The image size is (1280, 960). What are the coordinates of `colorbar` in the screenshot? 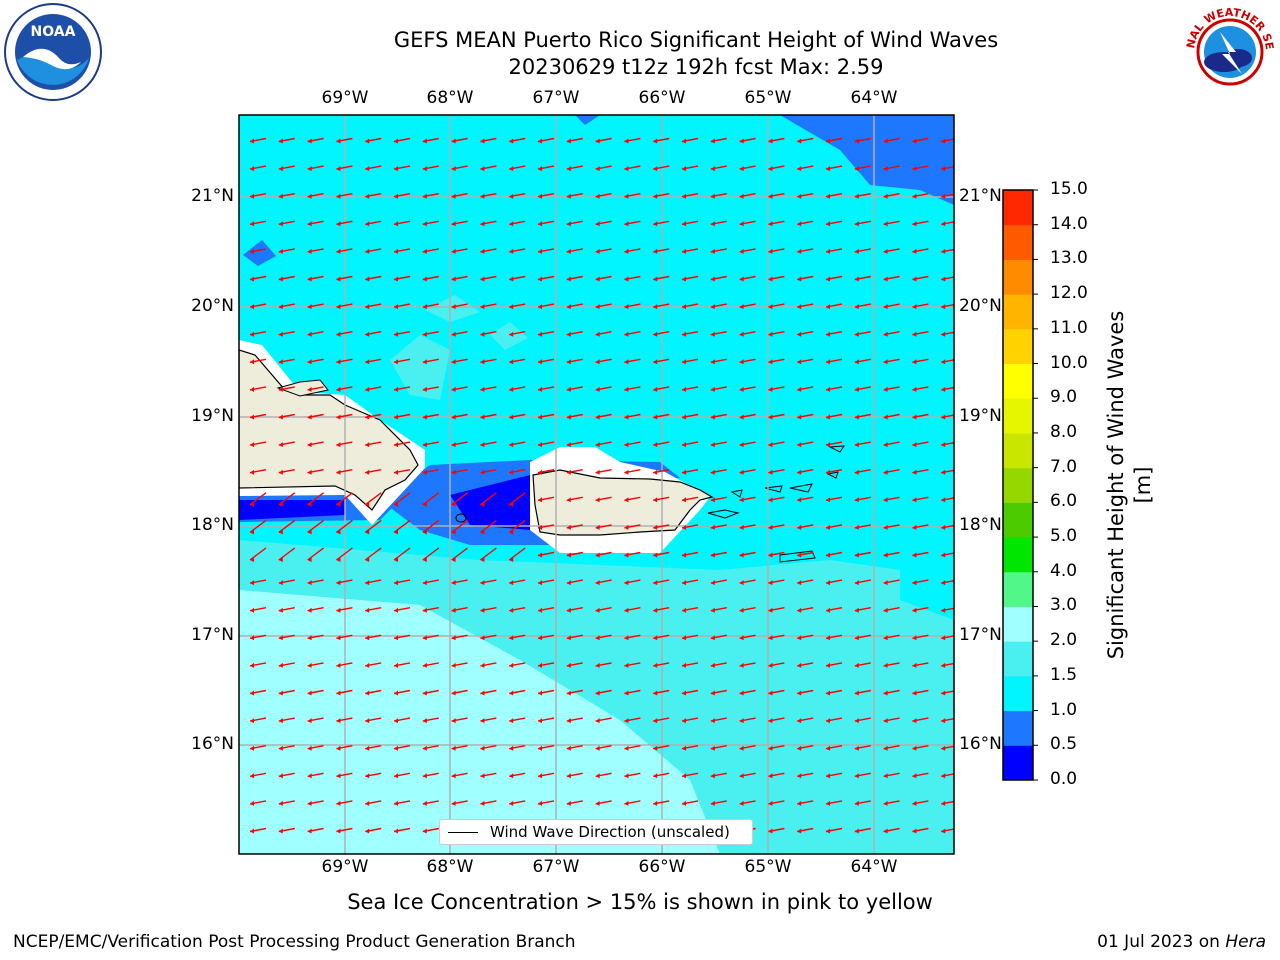 It's located at (1020, 485).